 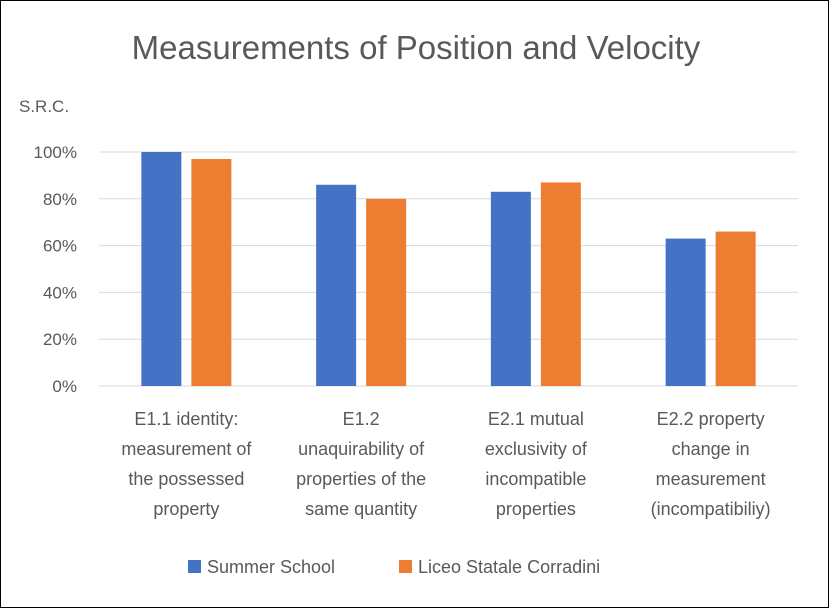 I want to click on y-tick-label: 40%, so click(x=60, y=292).